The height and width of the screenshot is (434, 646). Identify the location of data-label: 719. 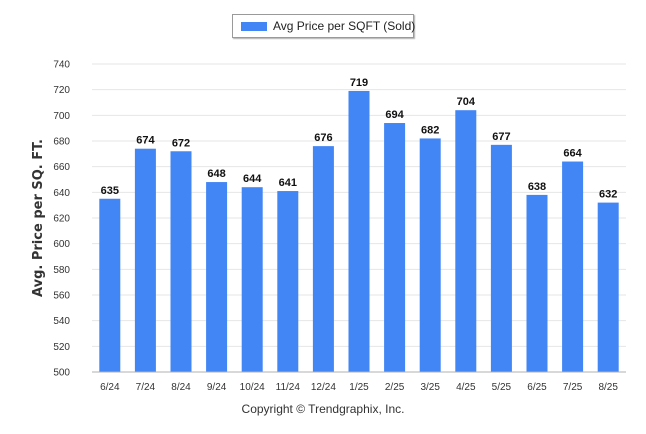
(359, 83).